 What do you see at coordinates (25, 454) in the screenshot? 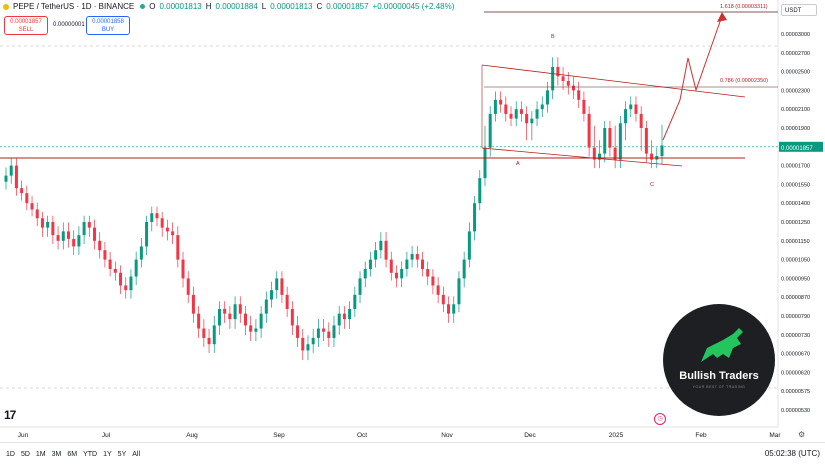
I see `timeframe-5d: 5D` at bounding box center [25, 454].